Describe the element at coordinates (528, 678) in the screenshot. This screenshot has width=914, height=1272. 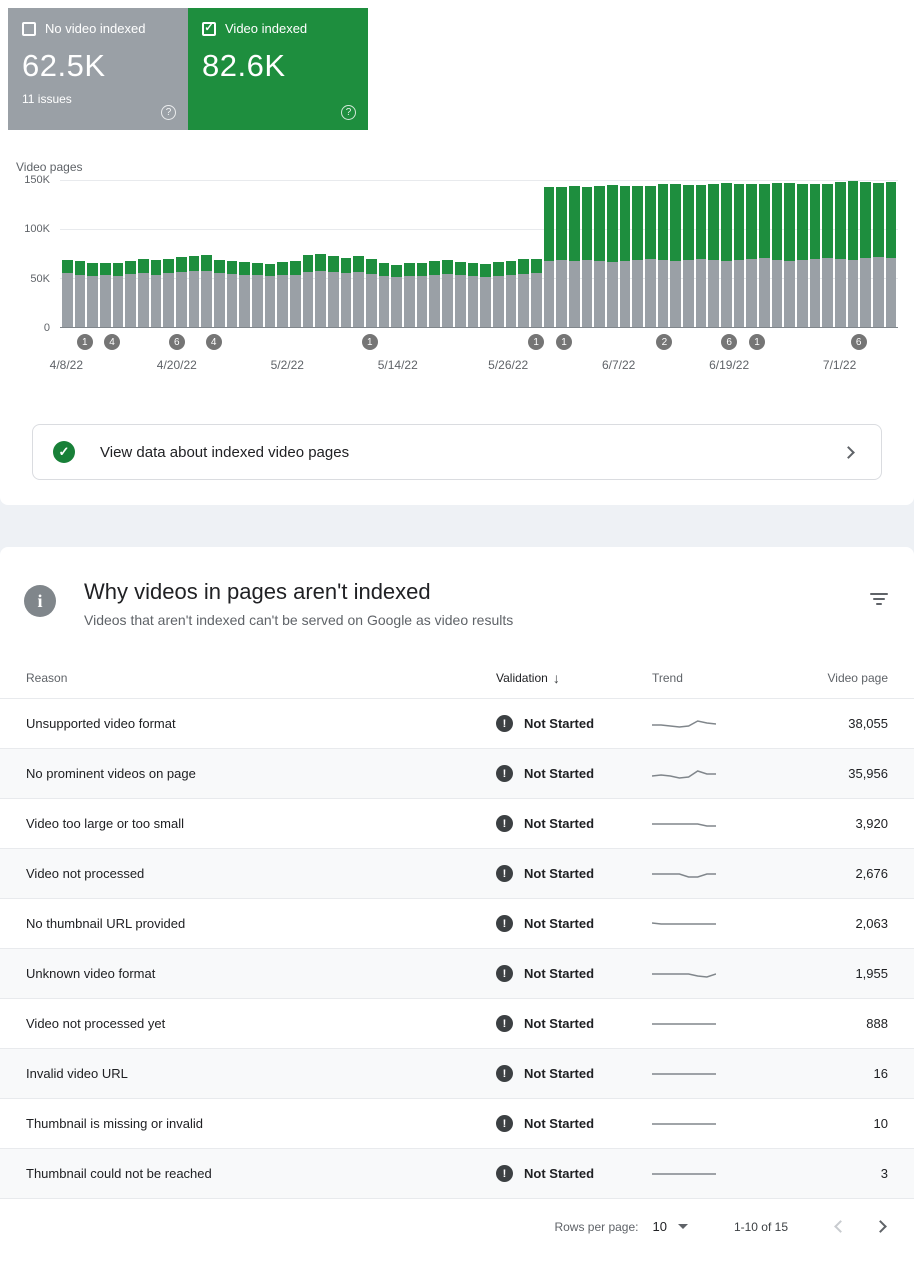
I see `column-header-validation: Validation ↓` at that location.